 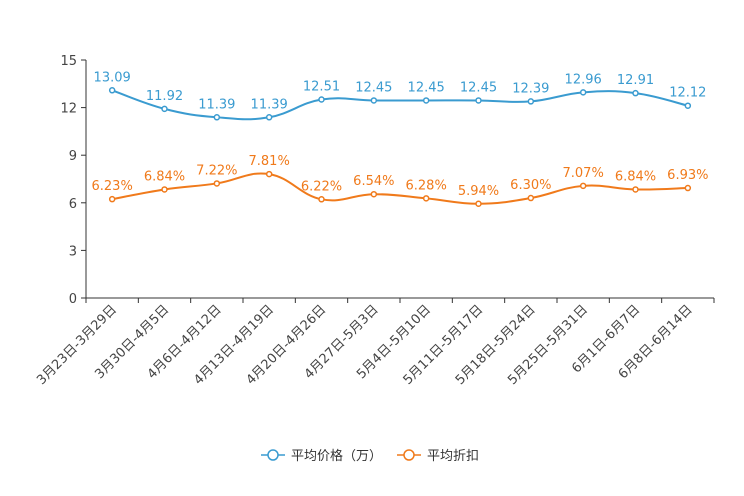 What do you see at coordinates (112, 186) in the screenshot?
I see `data-label: 6.23%` at bounding box center [112, 186].